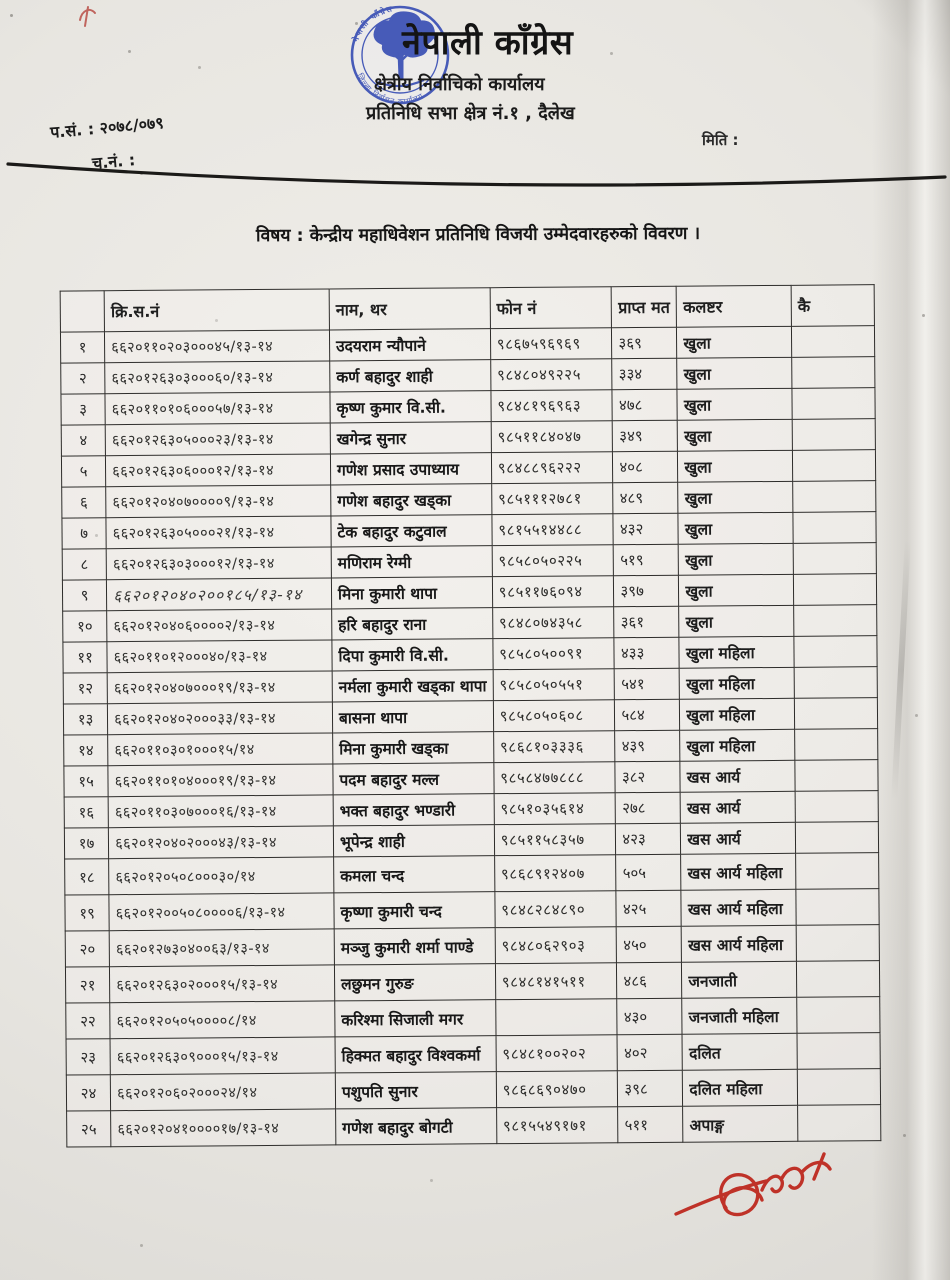 The height and width of the screenshot is (1280, 950). I want to click on phone-cell: ९८४८१४१५११, so click(556, 981).